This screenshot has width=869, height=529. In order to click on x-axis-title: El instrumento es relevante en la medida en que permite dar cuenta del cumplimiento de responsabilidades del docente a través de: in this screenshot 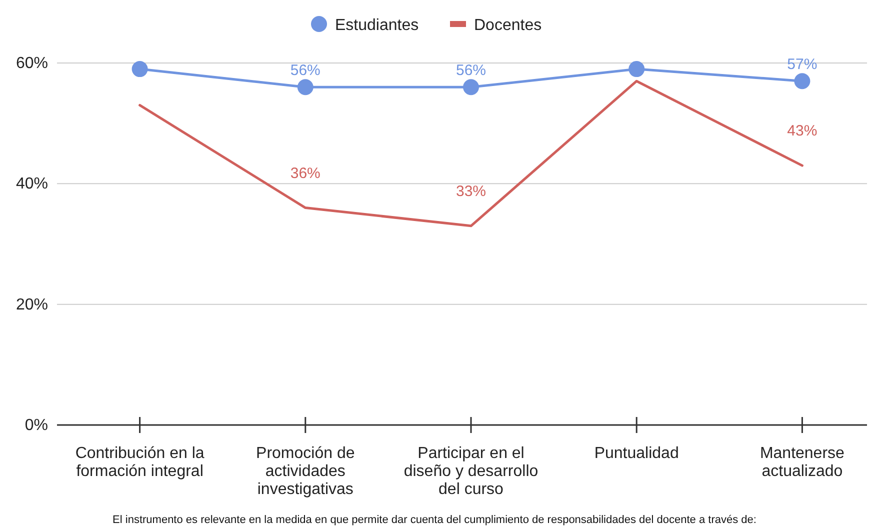, I will do `click(434, 520)`.